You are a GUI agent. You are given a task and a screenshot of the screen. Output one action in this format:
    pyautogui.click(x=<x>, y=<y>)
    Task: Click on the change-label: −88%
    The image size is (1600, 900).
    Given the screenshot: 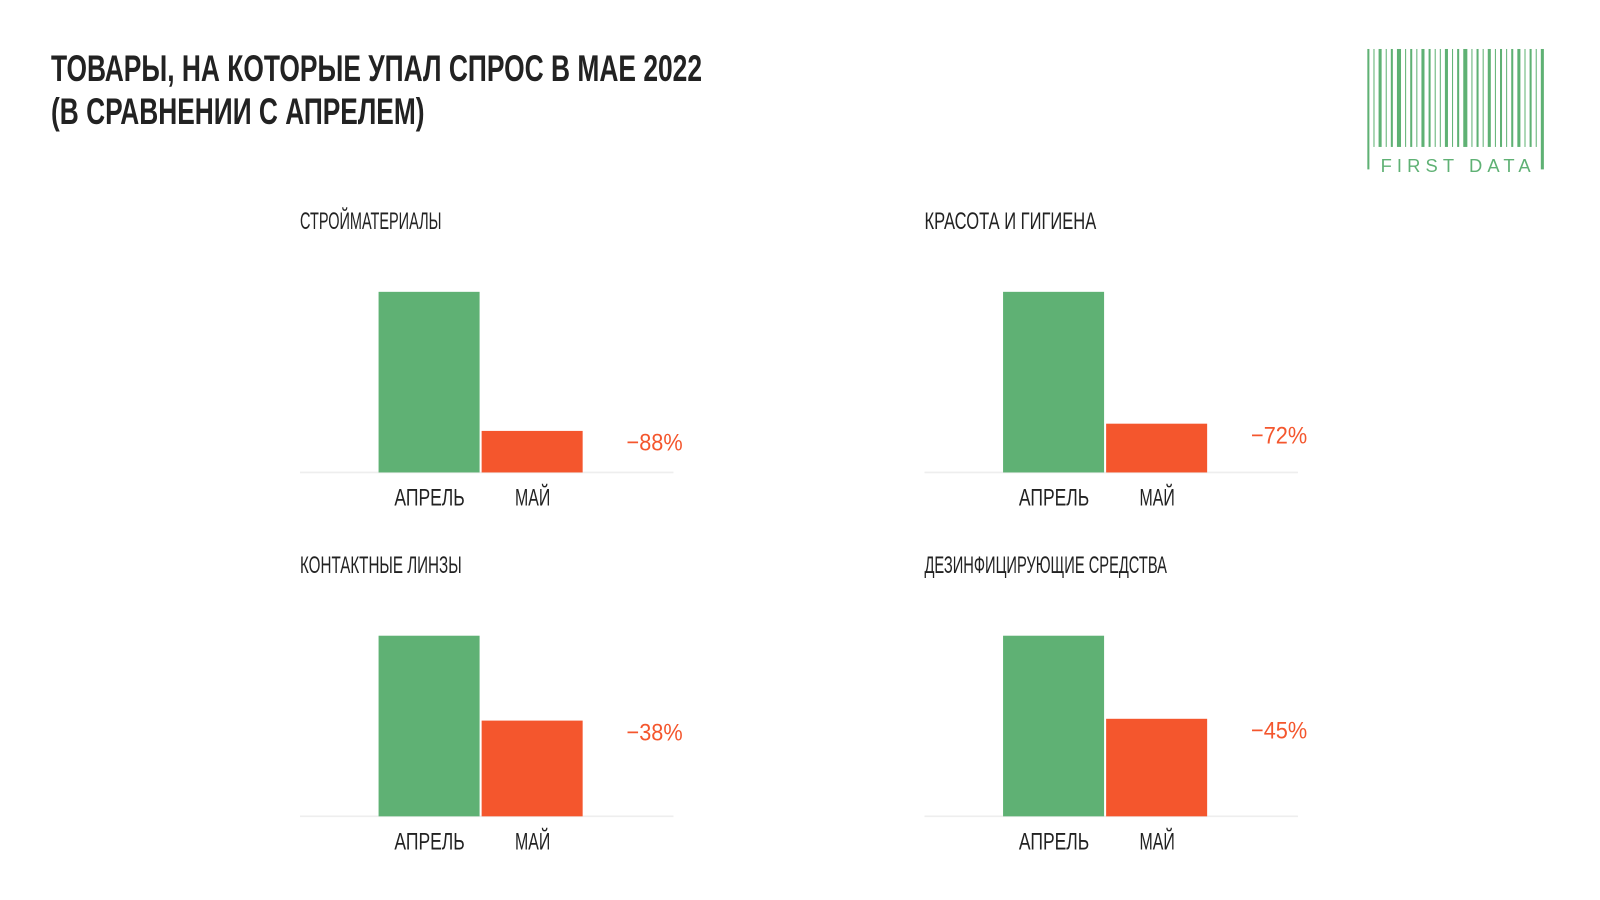 What is the action you would take?
    pyautogui.click(x=655, y=443)
    